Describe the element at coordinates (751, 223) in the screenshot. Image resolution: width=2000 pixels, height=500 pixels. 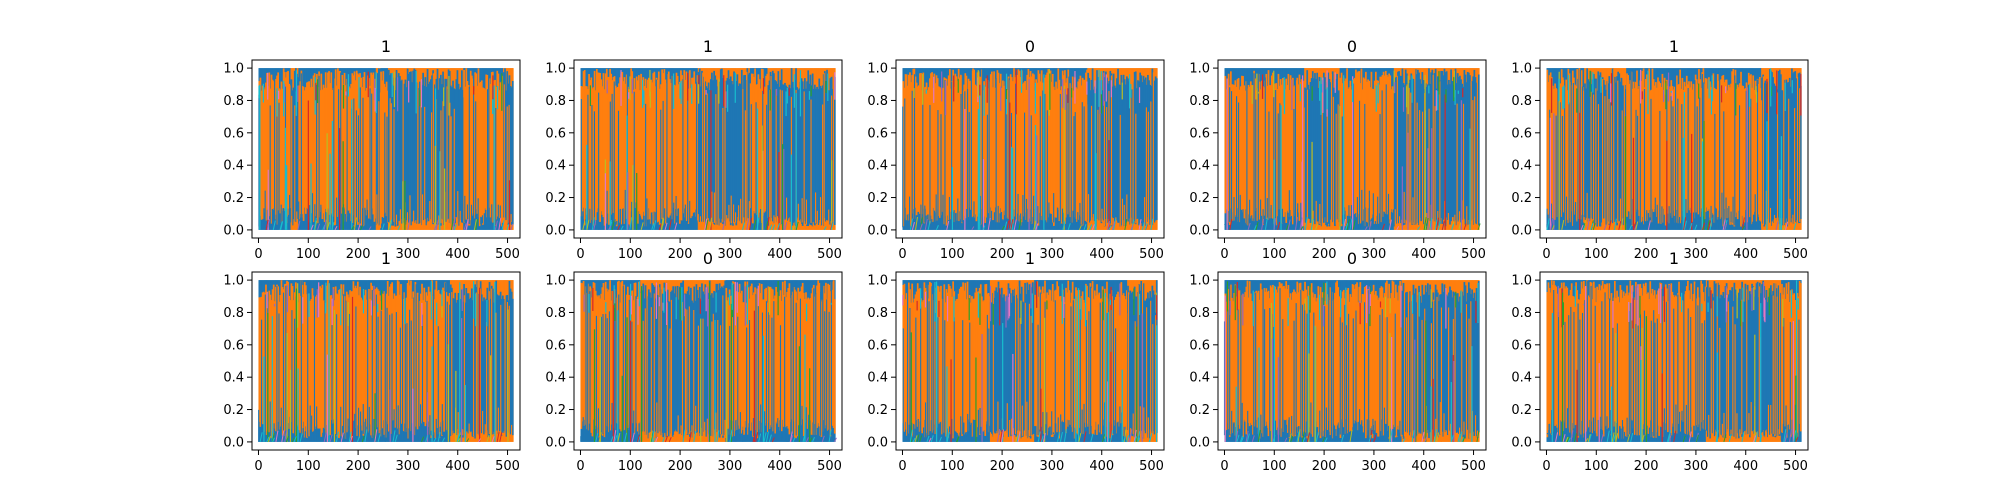
I see `series-red-noise` at that location.